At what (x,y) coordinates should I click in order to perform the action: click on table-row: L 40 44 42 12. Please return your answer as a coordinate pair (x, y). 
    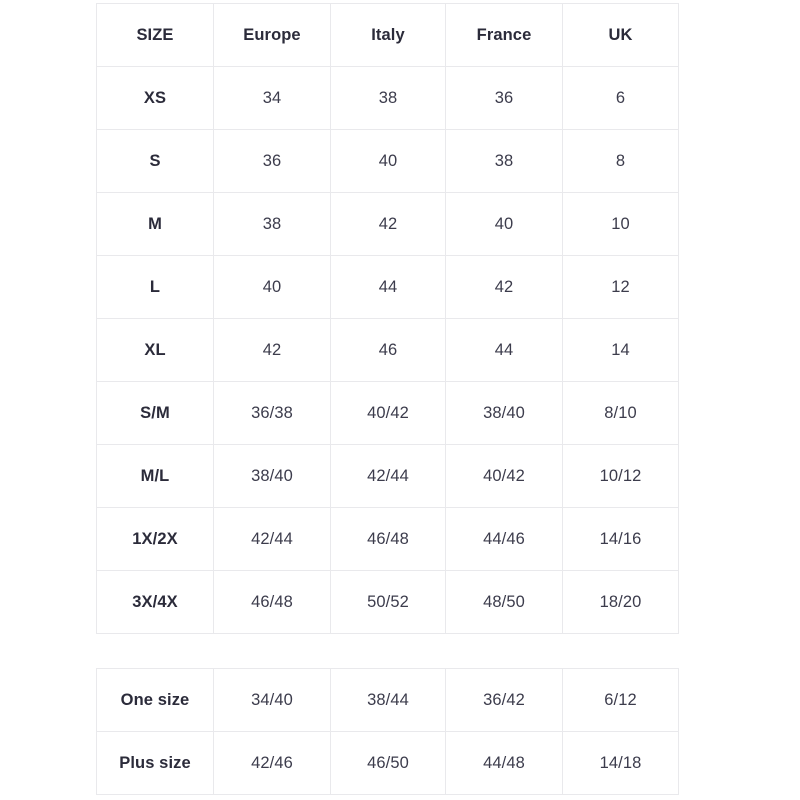
    Looking at the image, I should click on (387, 287).